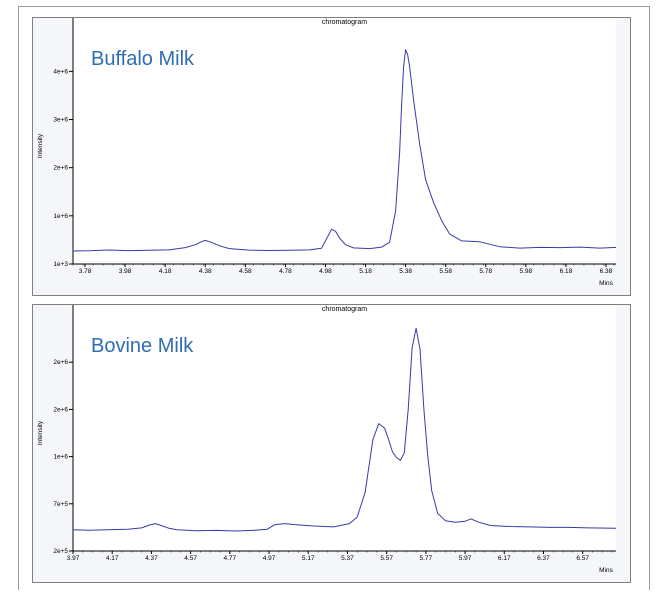  I want to click on x-tick-label: 4.97, so click(269, 558).